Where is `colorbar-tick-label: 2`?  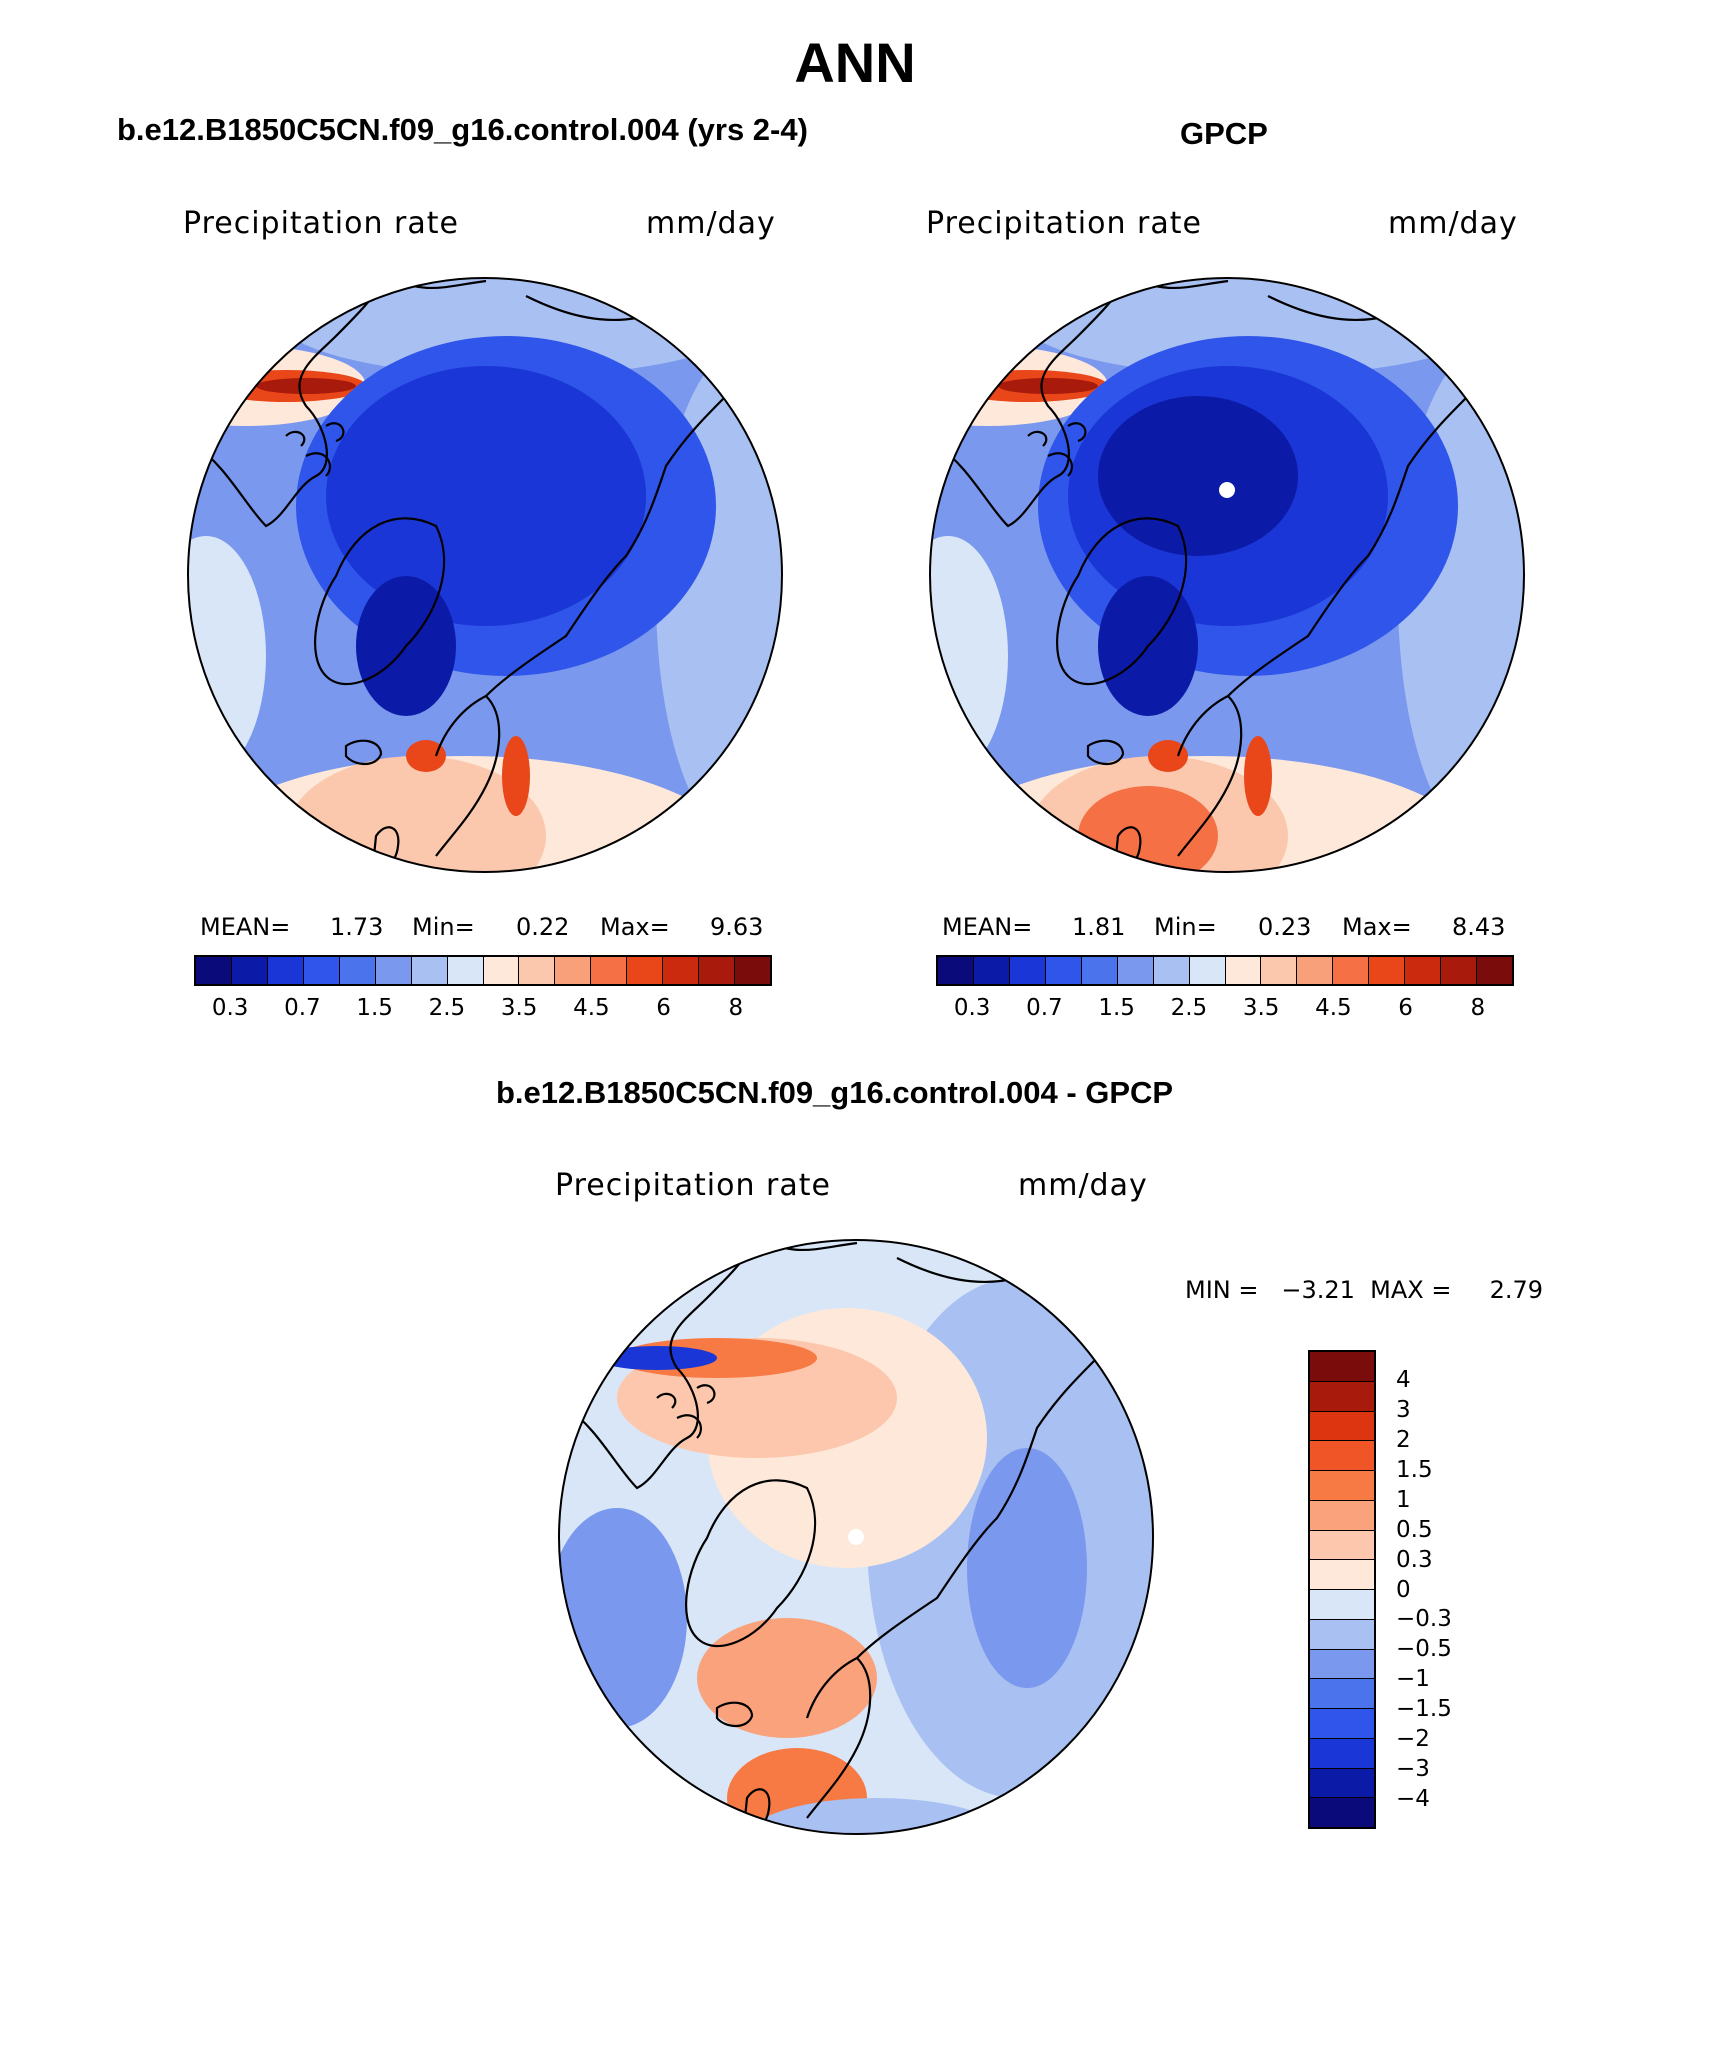 colorbar-tick-label: 2 is located at coordinates (1403, 1439).